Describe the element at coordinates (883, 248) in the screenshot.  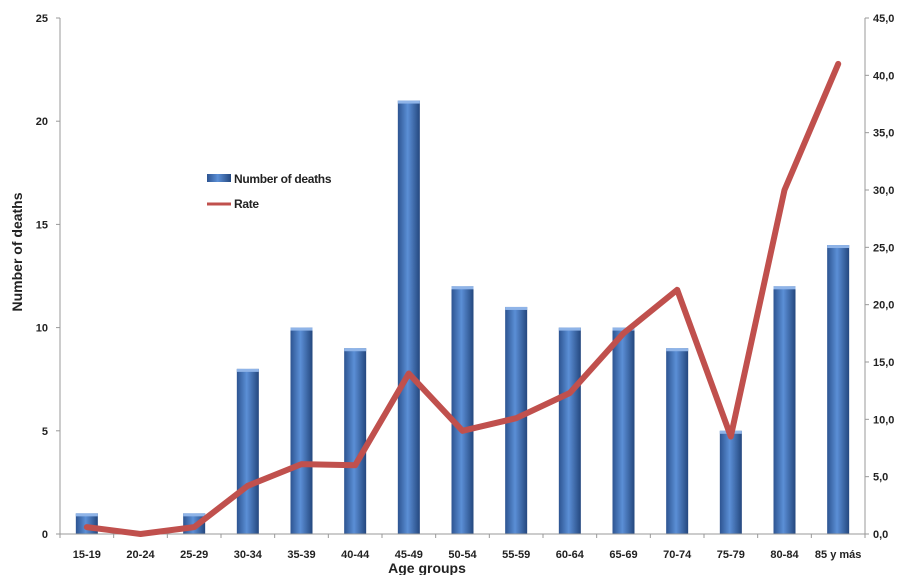
I see `y2-tick-label: 25,0` at that location.